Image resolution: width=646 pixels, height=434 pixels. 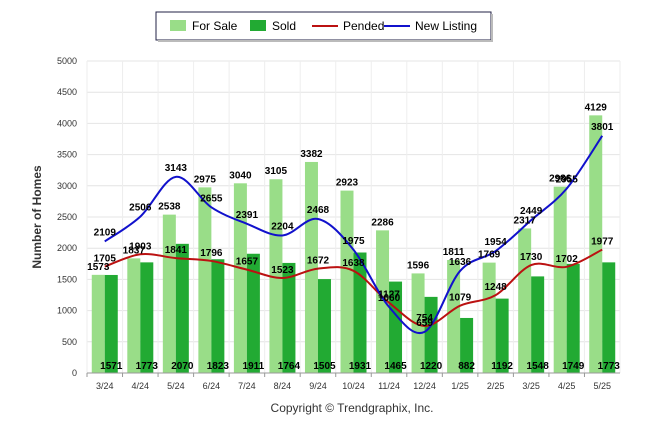 I want to click on legend-label-for-sale: For Sale, so click(x=215, y=26).